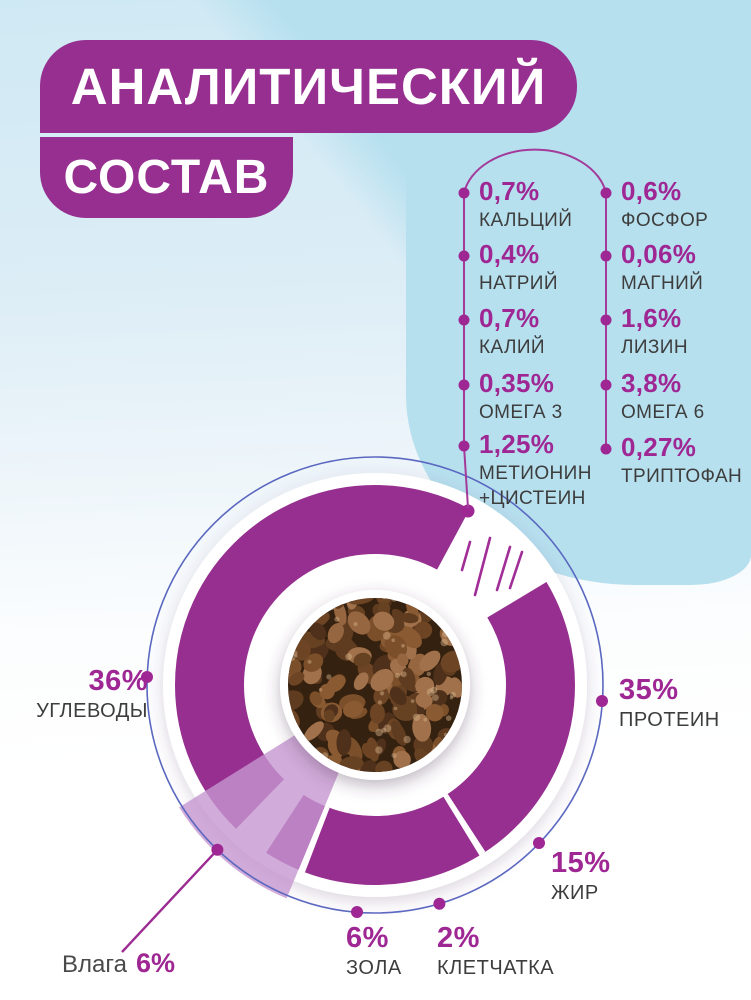 This screenshot has height=1000, width=751. I want to click on page-title-line2: СОСТАВ, so click(166, 177).